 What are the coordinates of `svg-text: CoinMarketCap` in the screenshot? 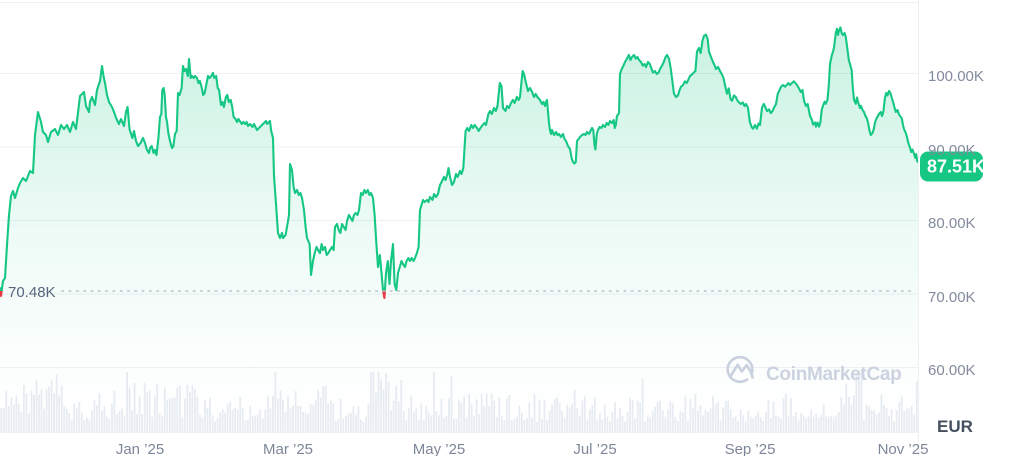 It's located at (833, 374).